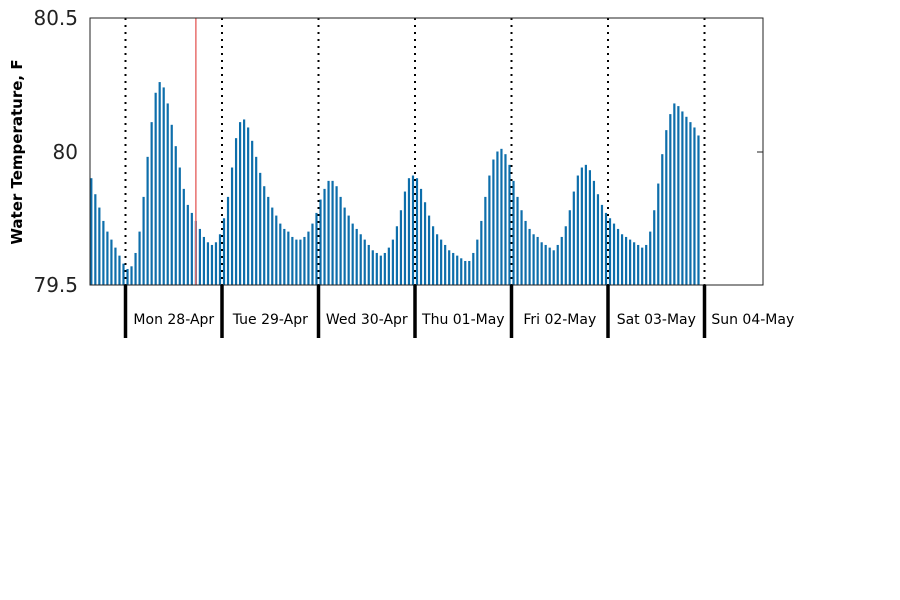 Image resolution: width=900 pixels, height=600 pixels. I want to click on y-axis-label: Water Temperature, F, so click(17, 151).